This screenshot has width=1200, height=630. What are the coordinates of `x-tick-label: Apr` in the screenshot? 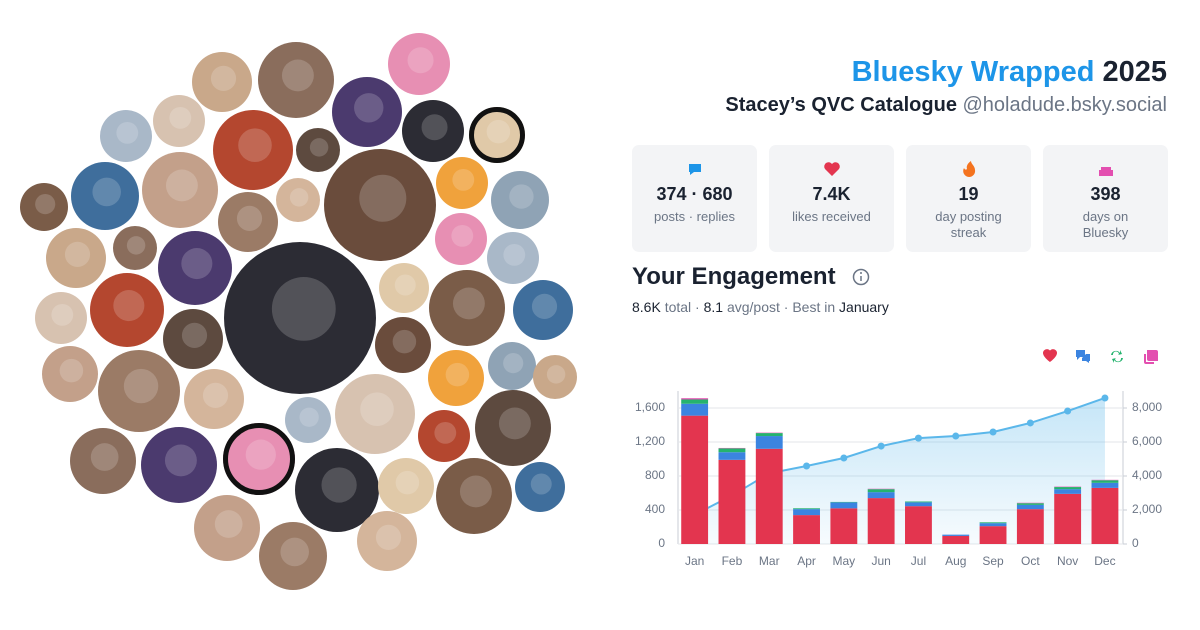 It's located at (806, 561).